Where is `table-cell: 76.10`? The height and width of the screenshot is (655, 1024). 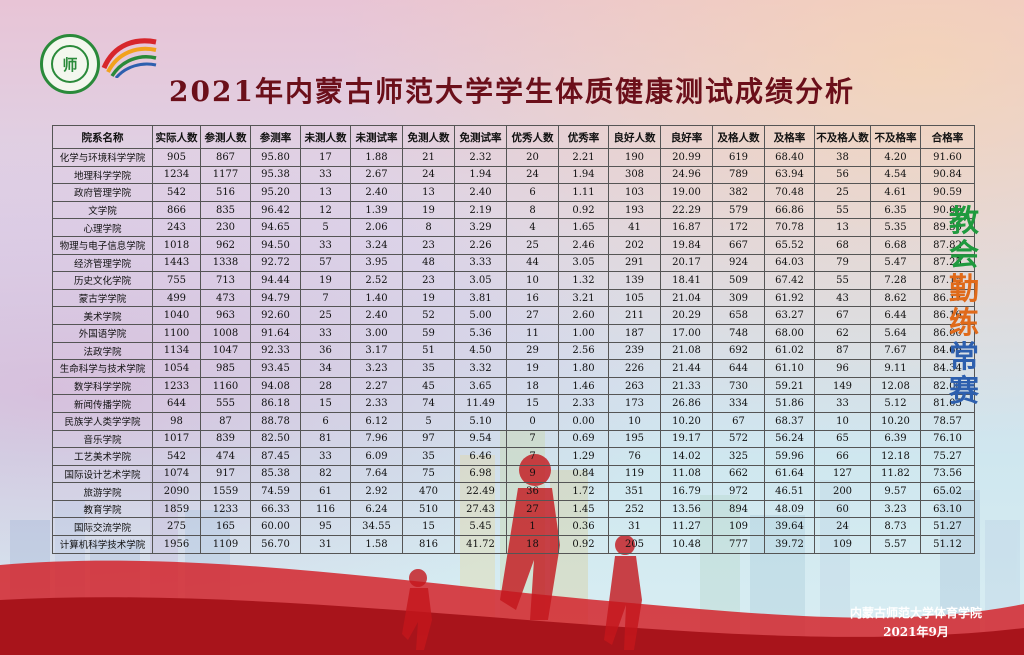 table-cell: 76.10 is located at coordinates (947, 439).